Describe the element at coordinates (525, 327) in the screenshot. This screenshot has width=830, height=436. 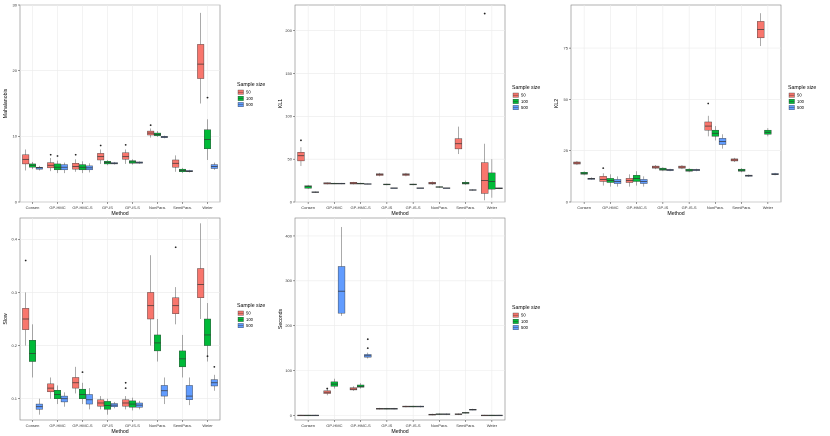
I see `legend-label: 500` at that location.